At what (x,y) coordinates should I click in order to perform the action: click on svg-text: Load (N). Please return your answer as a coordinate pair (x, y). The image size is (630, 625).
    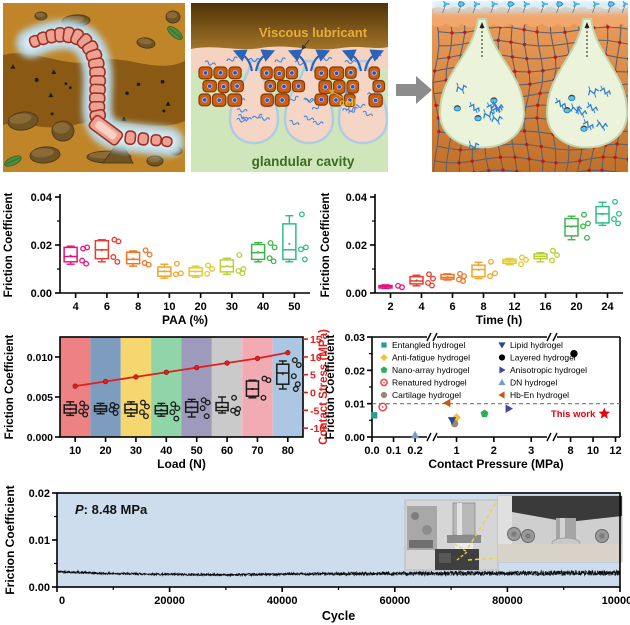
    Looking at the image, I should click on (181, 464).